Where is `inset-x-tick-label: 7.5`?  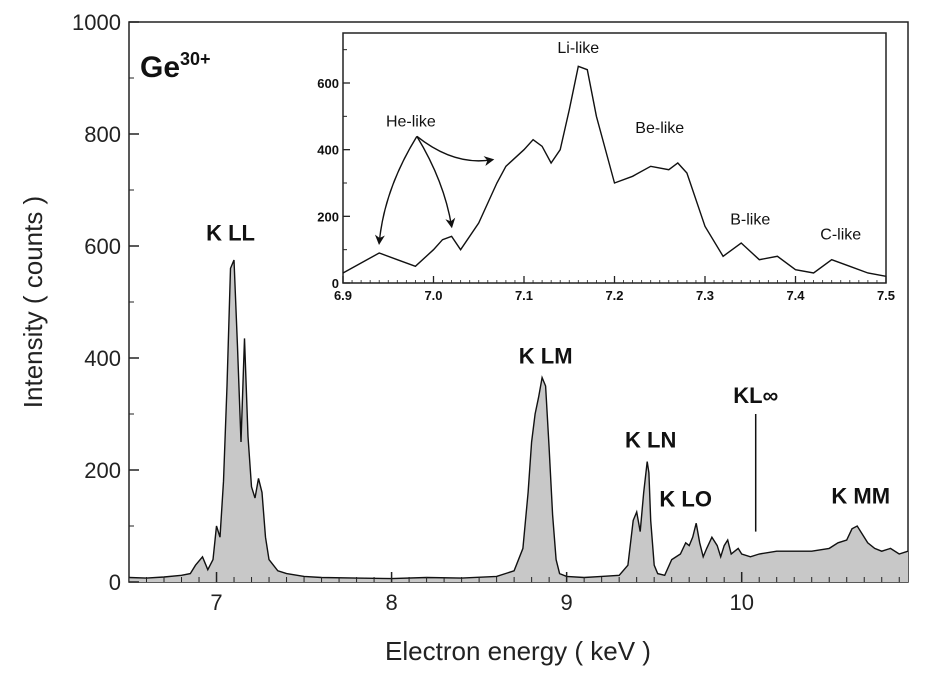 inset-x-tick-label: 7.5 is located at coordinates (886, 295).